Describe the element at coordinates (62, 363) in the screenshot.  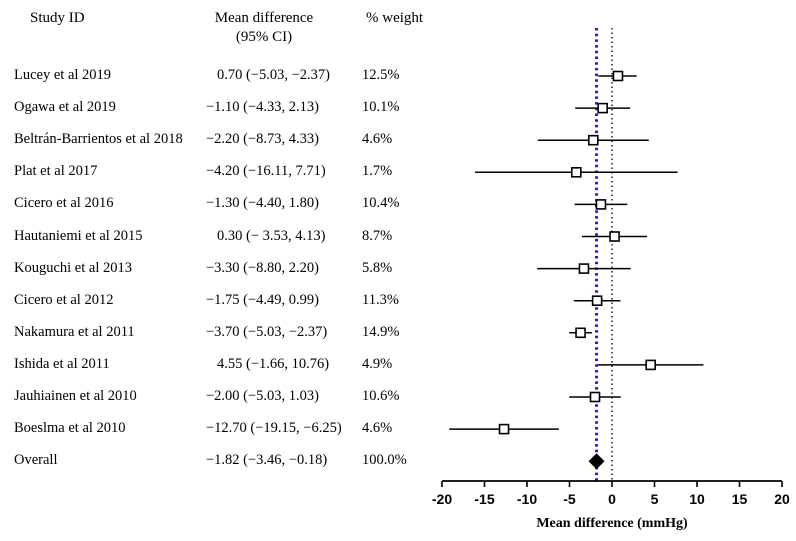
I see `study-label: Ishida et al 2011` at that location.